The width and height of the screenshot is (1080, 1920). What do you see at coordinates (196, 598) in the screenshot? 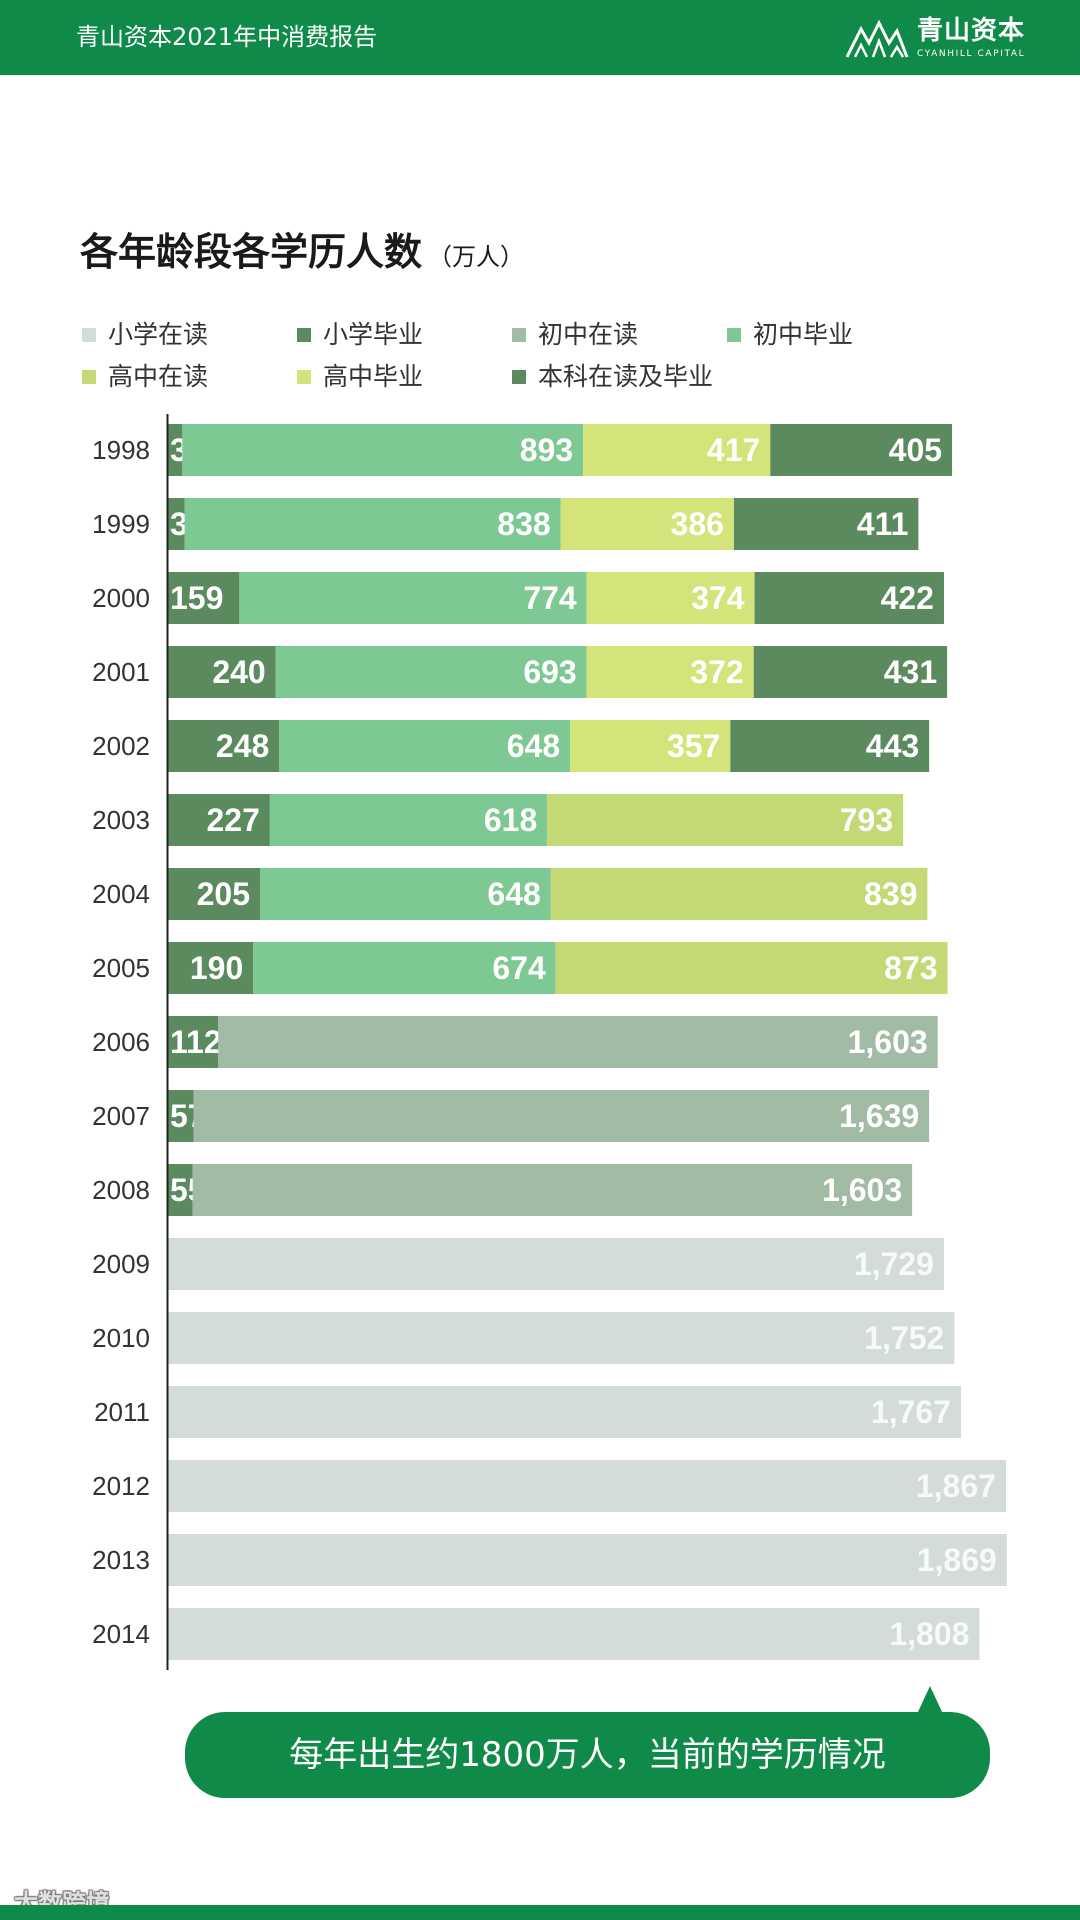
I see `data-label: 159` at bounding box center [196, 598].